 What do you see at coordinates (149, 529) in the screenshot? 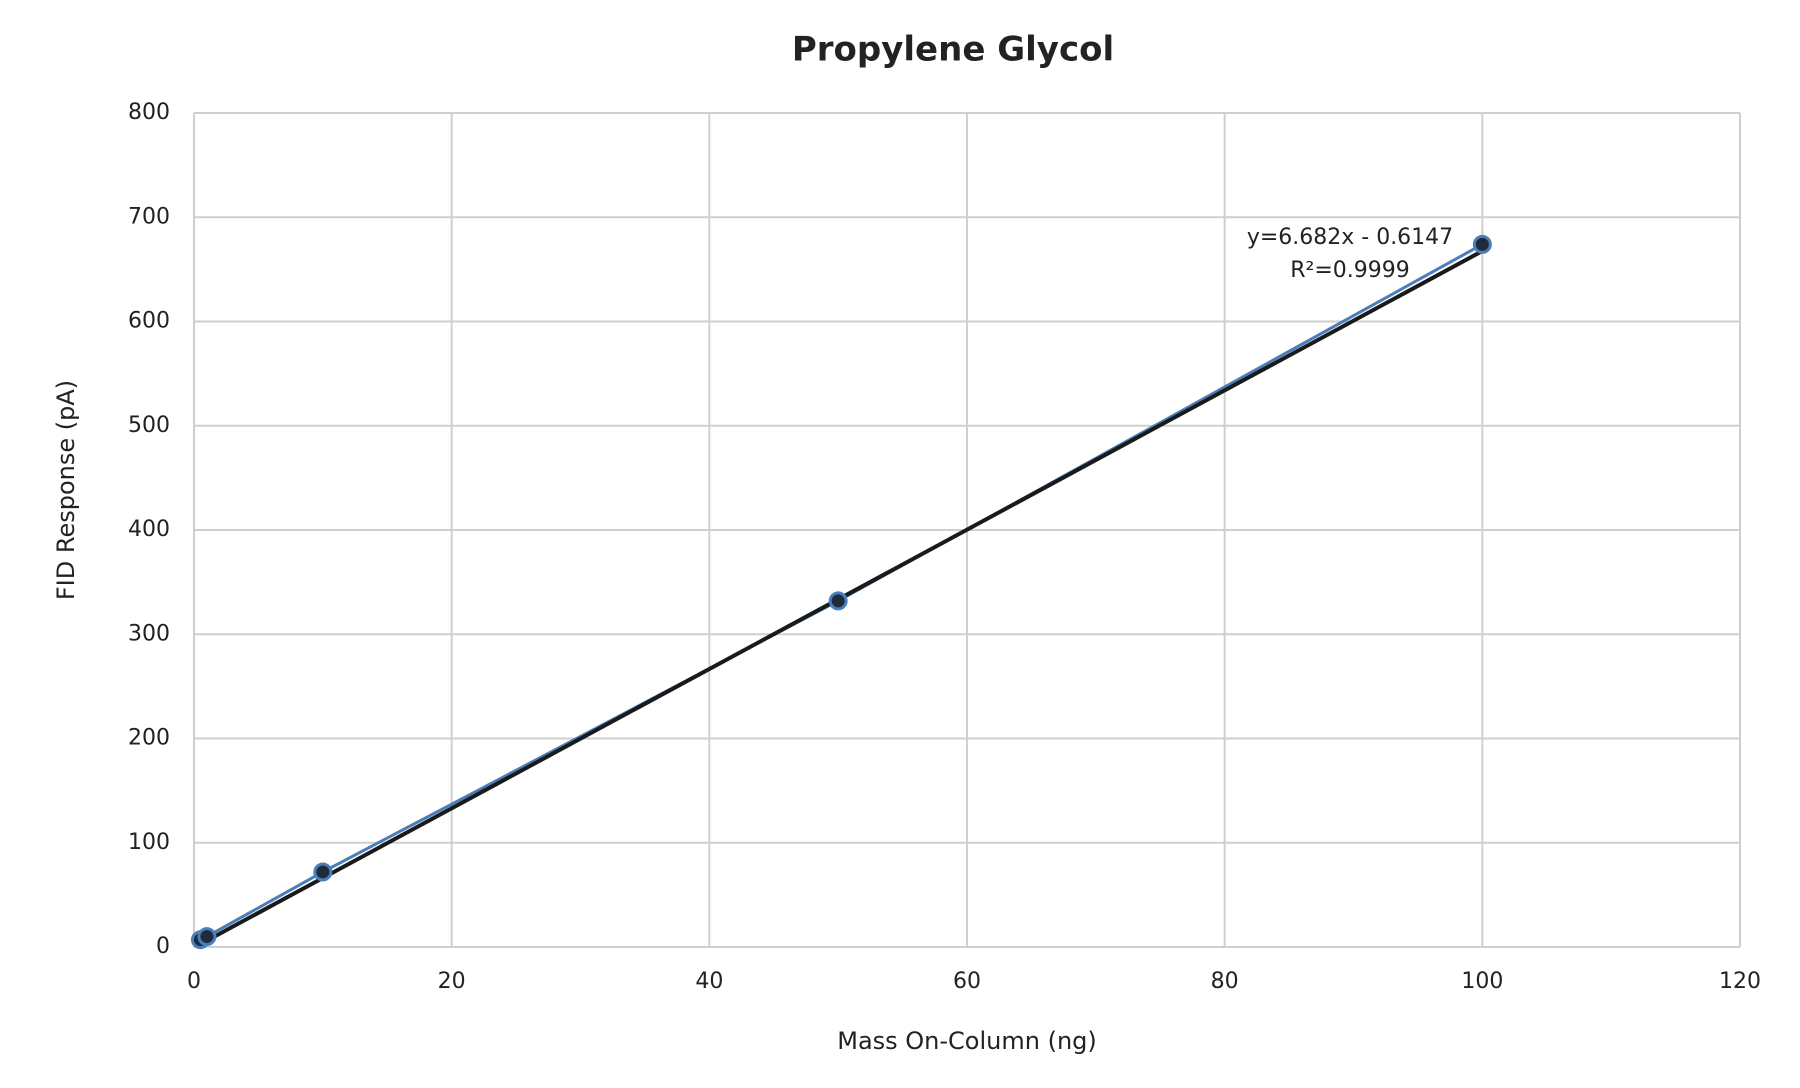
I see `y-tick-label: 400` at bounding box center [149, 529].